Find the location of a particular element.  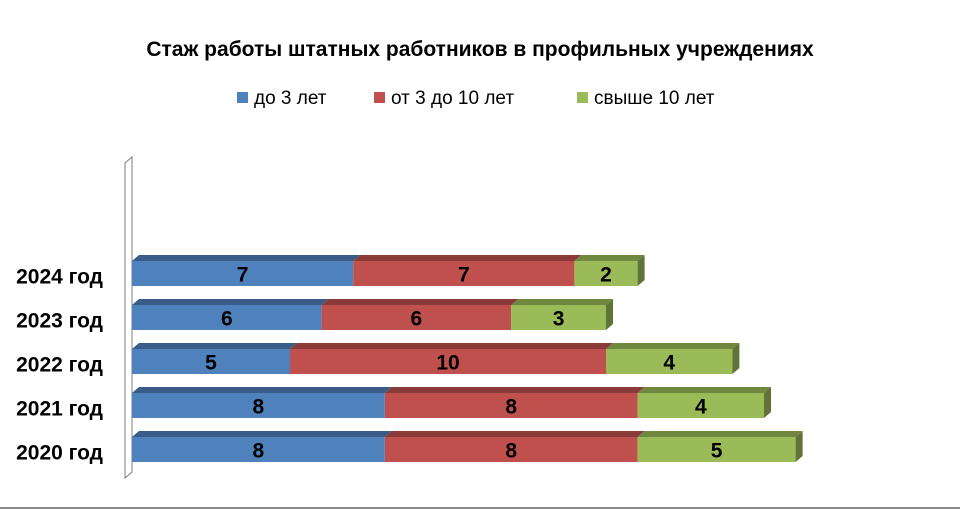

legend: до 3 лет от 3 до 10 лет свыше 10 лет is located at coordinates (476, 98).